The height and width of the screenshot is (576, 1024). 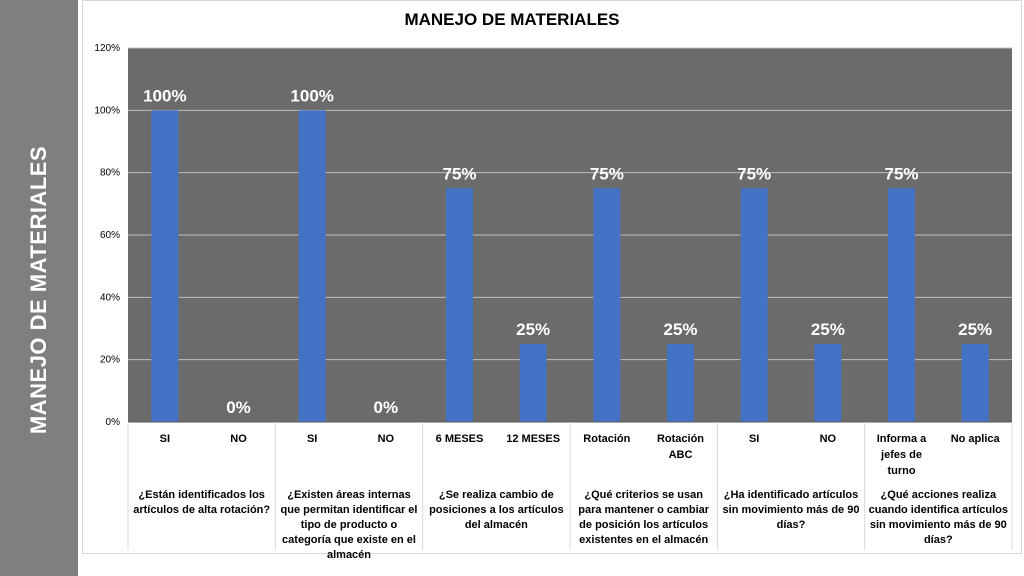 I want to click on y-tick-label: 120%, so click(x=107, y=48).